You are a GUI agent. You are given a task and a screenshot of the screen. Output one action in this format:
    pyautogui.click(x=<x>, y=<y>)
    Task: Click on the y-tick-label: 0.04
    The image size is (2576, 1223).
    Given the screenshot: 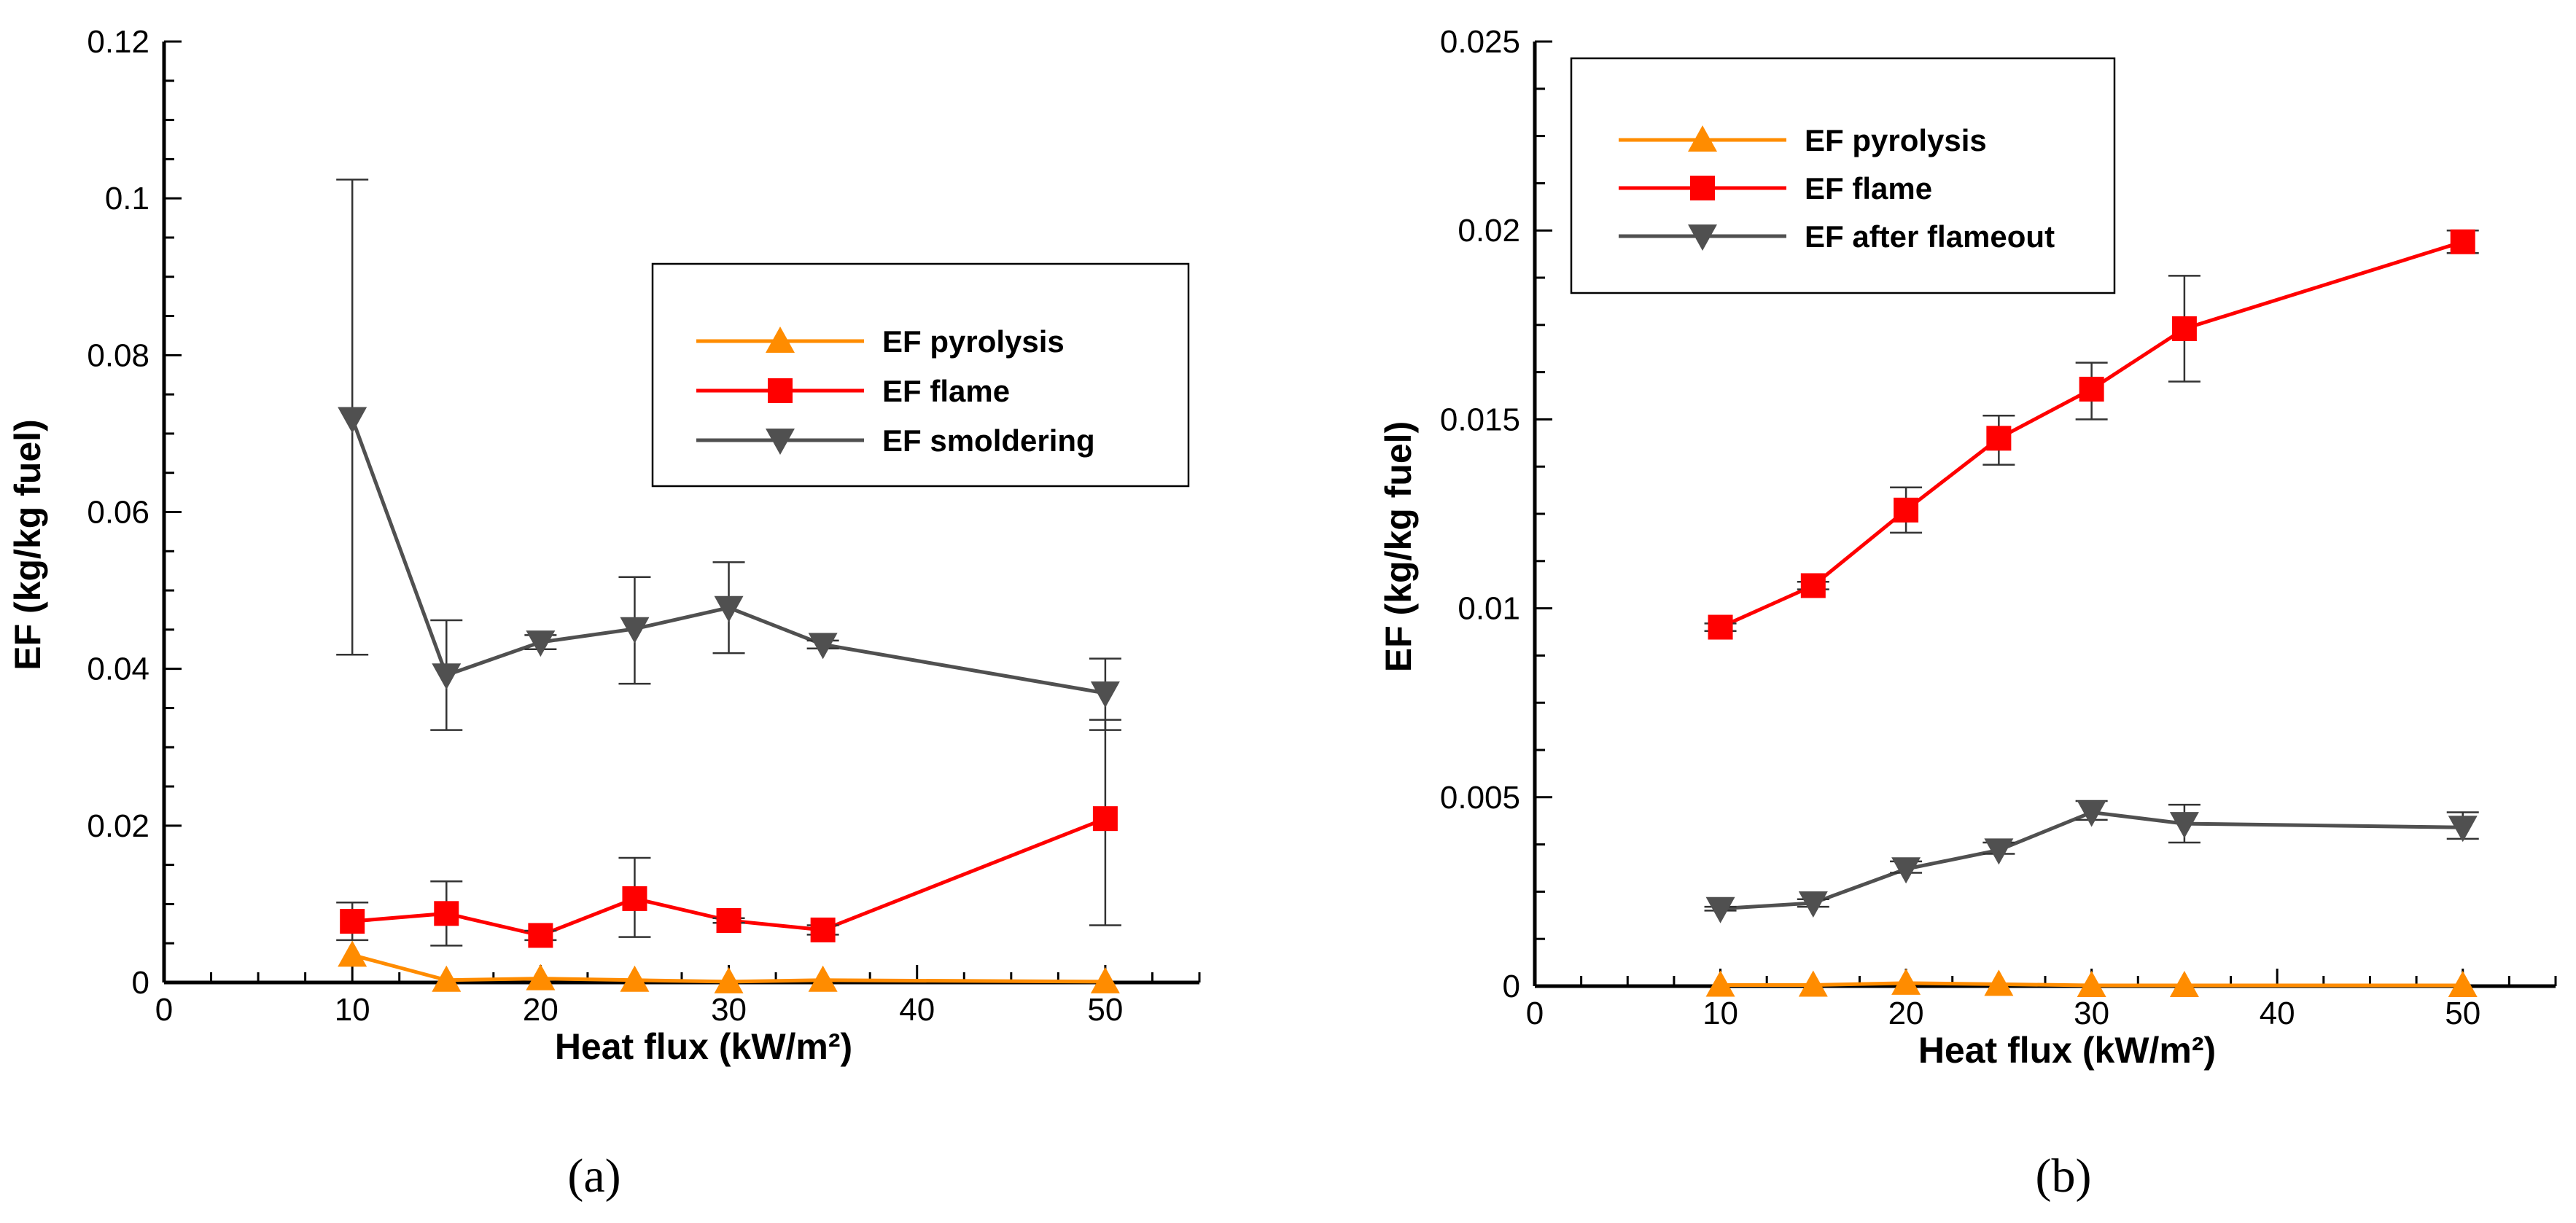 What is the action you would take?
    pyautogui.click(x=118, y=670)
    